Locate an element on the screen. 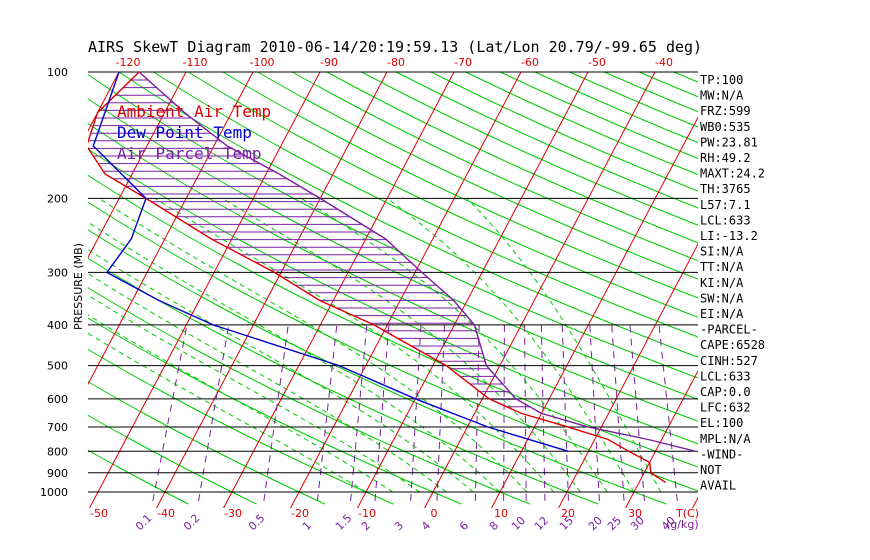 The width and height of the screenshot is (870, 560). stat-item: EL:100 is located at coordinates (721, 423).